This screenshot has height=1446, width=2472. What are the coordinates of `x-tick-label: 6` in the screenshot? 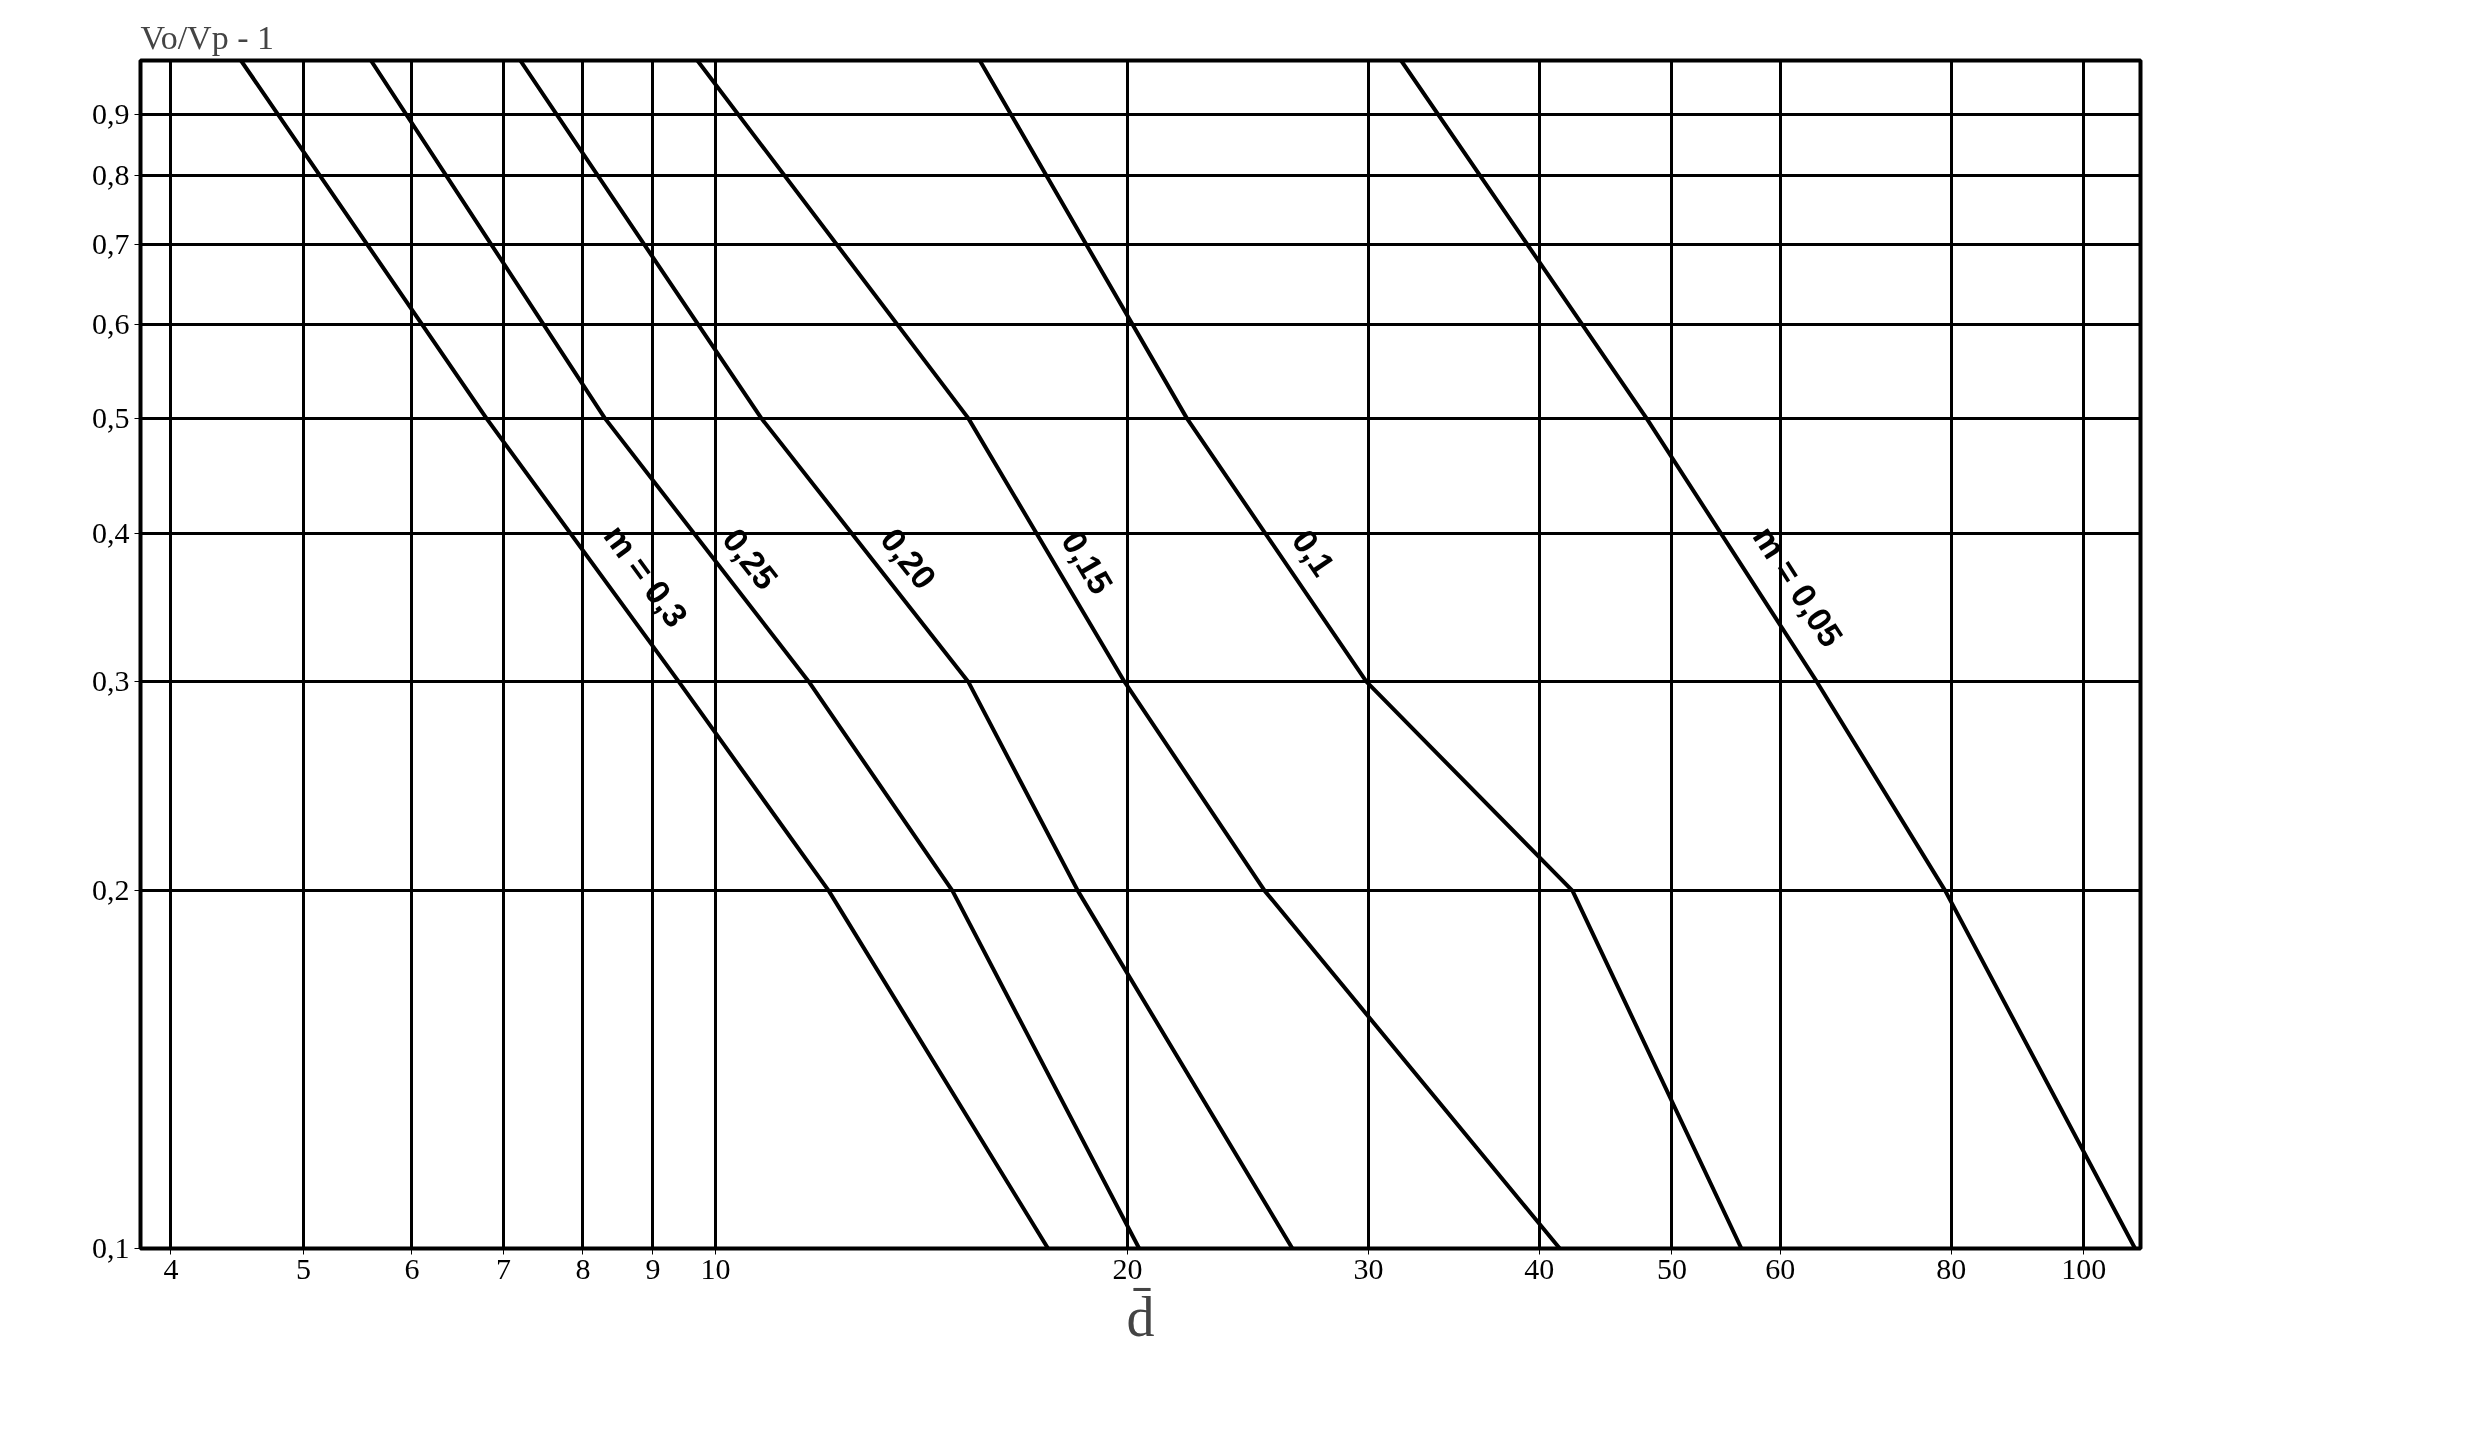 It's located at (412, 1268).